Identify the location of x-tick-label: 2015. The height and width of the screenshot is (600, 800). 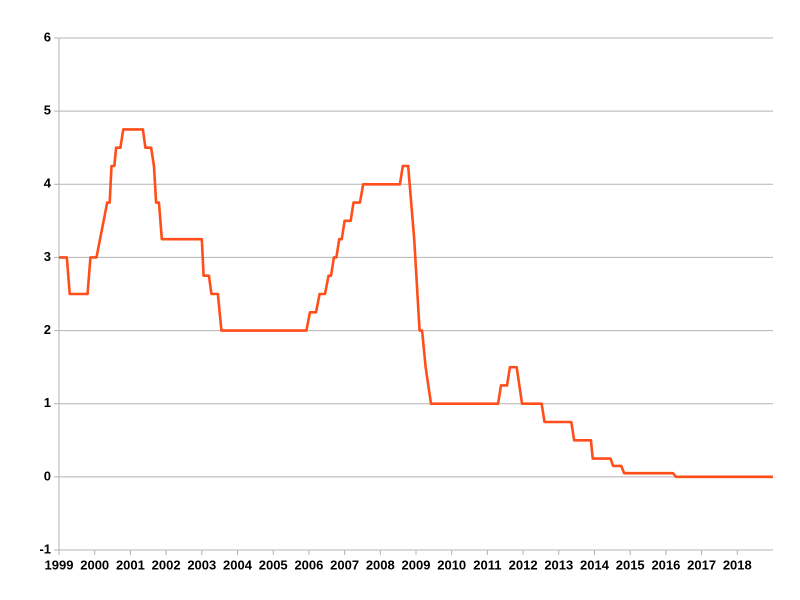
(630, 564).